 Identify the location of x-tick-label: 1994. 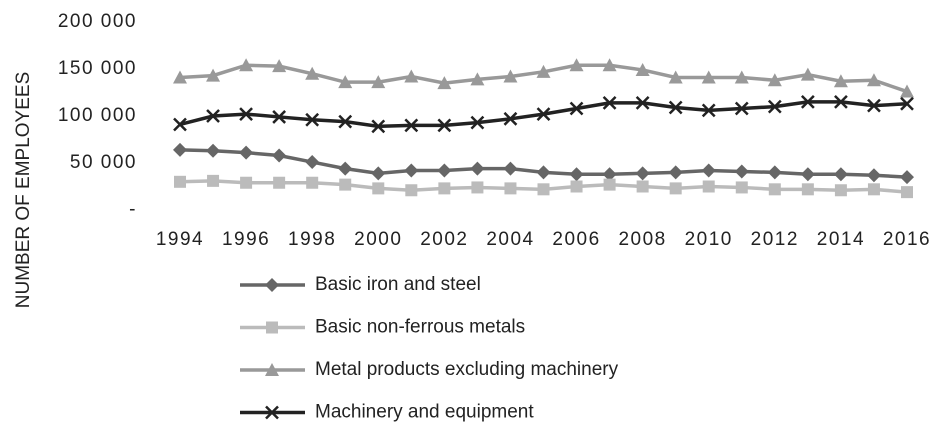
(180, 239).